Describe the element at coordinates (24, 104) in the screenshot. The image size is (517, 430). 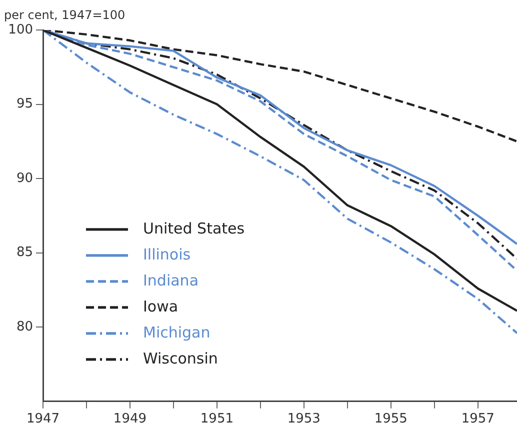
I see `y-tick-label: 95` at that location.